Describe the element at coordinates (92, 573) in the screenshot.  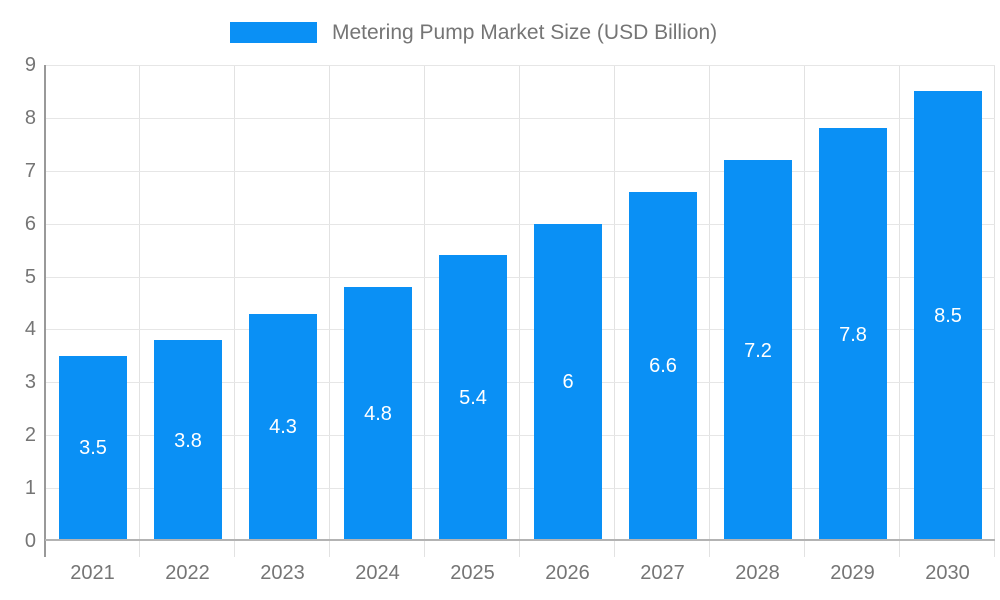
I see `x-axis-tick-label: 2021` at that location.